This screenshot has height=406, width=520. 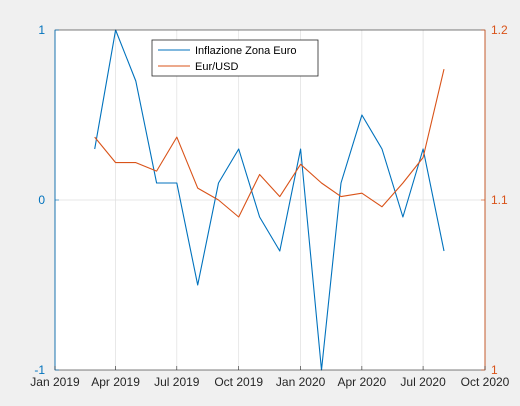 I want to click on y-right-tick-label: 1.2, so click(x=499, y=30).